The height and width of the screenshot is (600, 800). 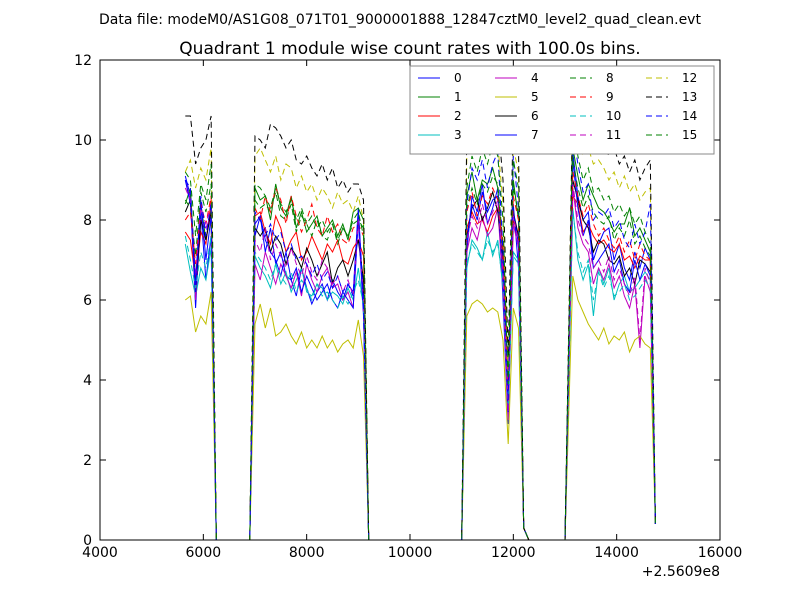 What do you see at coordinates (689, 97) in the screenshot?
I see `legend-label-13: 13` at bounding box center [689, 97].